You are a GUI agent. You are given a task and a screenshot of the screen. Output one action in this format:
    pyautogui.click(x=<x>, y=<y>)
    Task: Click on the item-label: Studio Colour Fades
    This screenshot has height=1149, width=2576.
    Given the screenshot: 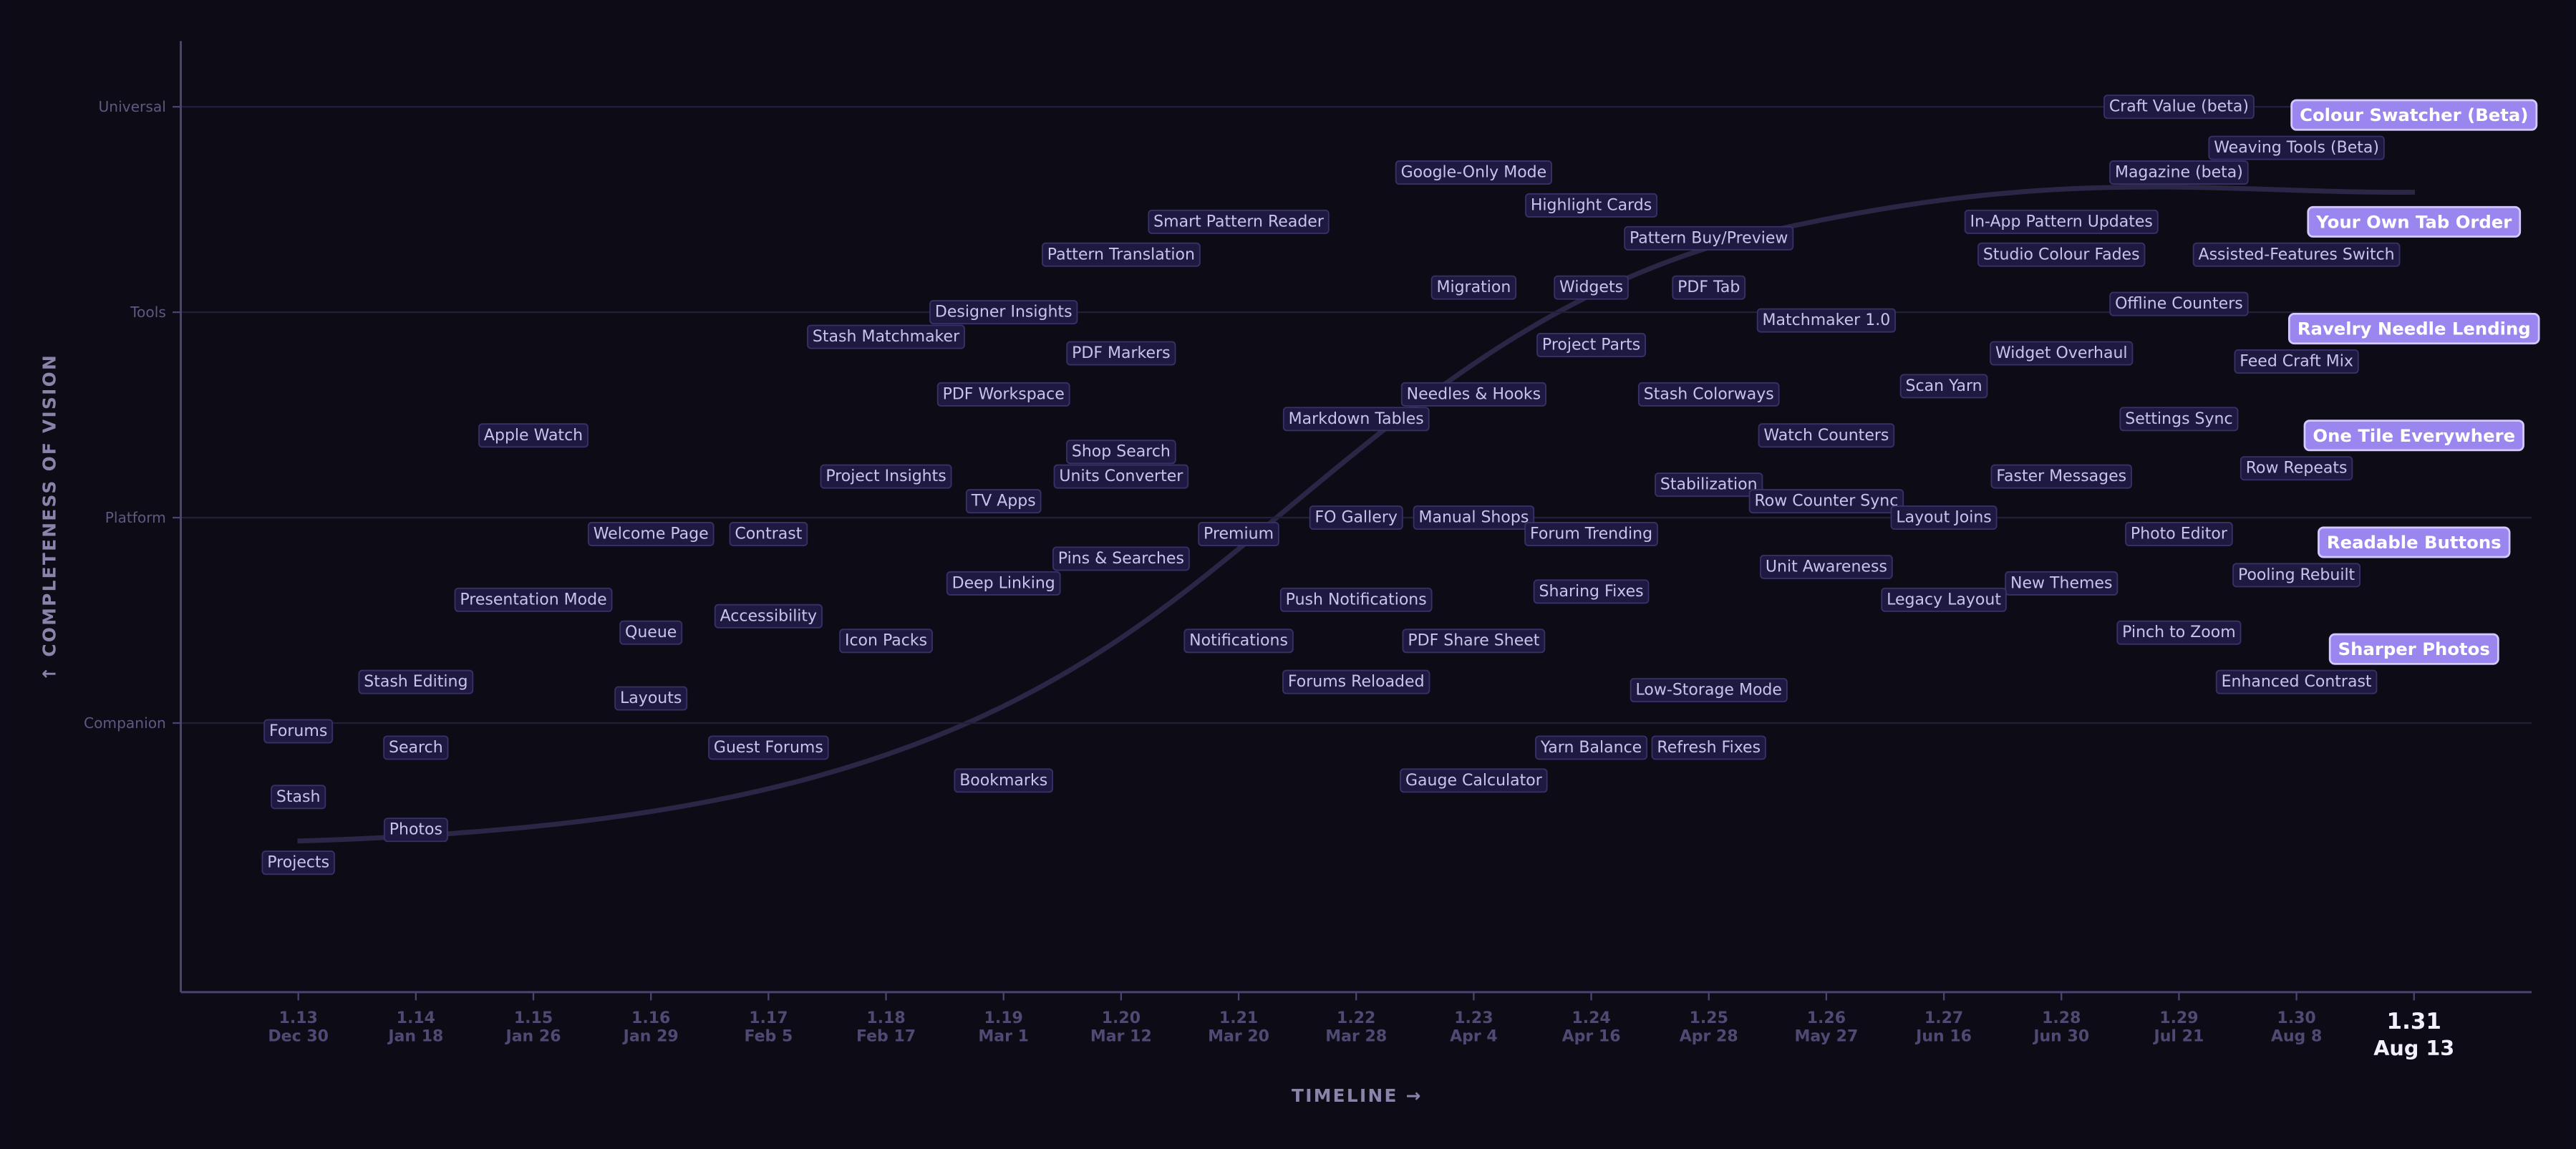 What is the action you would take?
    pyautogui.click(x=2061, y=254)
    